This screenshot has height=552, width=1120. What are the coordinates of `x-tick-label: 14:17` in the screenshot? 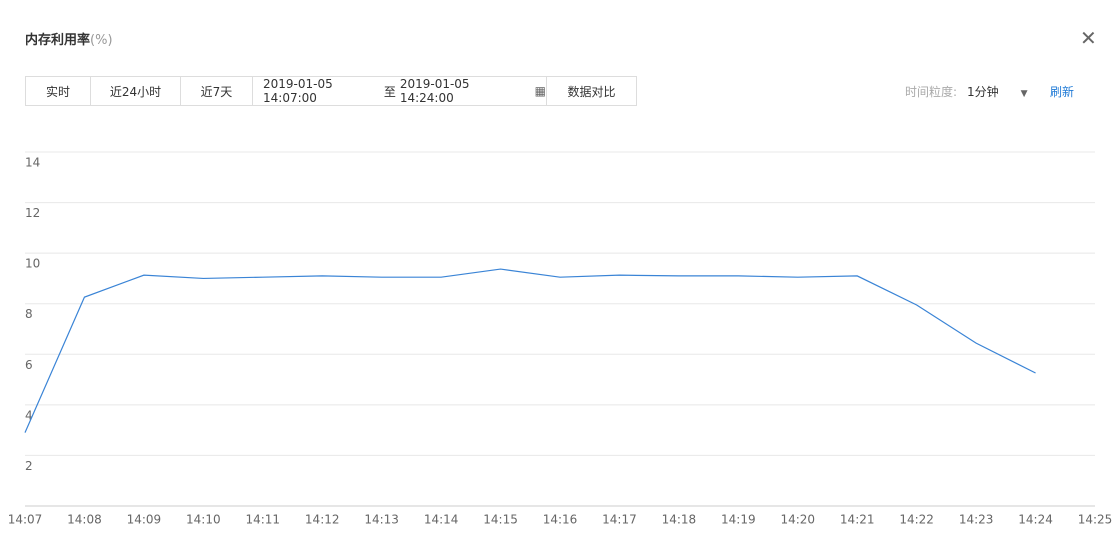 It's located at (619, 520).